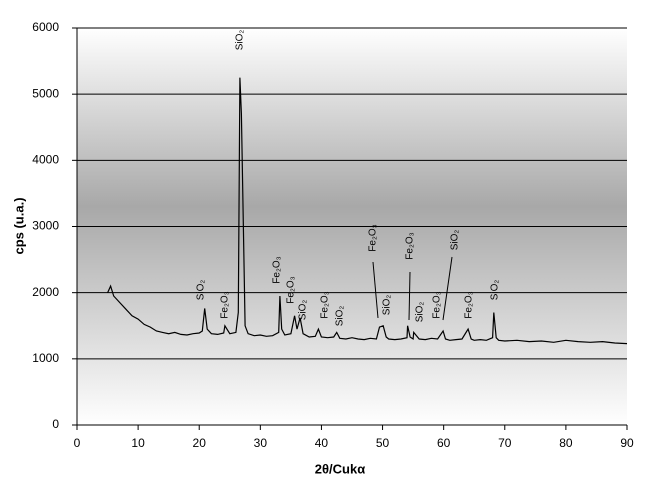 The height and width of the screenshot is (492, 658). Describe the element at coordinates (18, 225) in the screenshot. I see `y-axis-title: cps (u.a.)` at that location.